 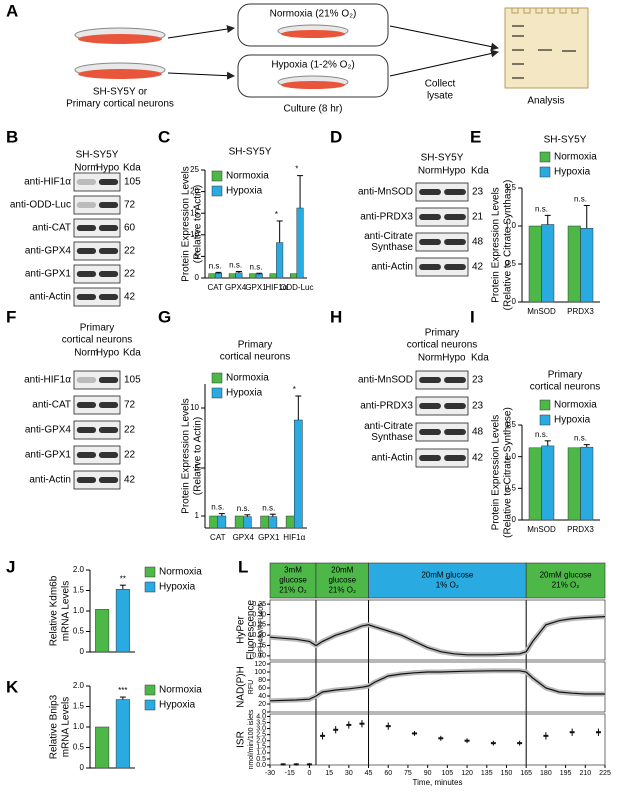 What do you see at coordinates (442, 345) in the screenshot?
I see `blot-title: cortical neurons` at bounding box center [442, 345].